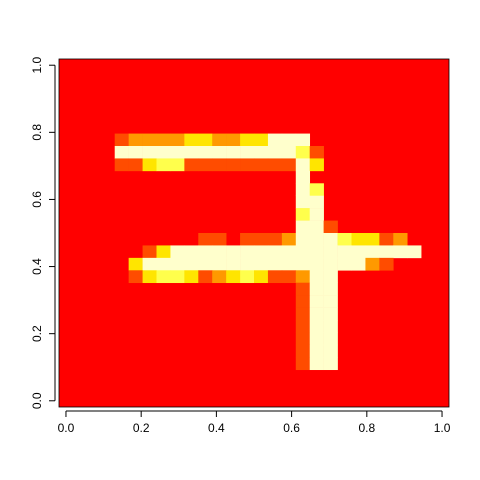 The height and width of the screenshot is (480, 480). What do you see at coordinates (37, 400) in the screenshot?
I see `y-tick-label: 0.0` at bounding box center [37, 400].